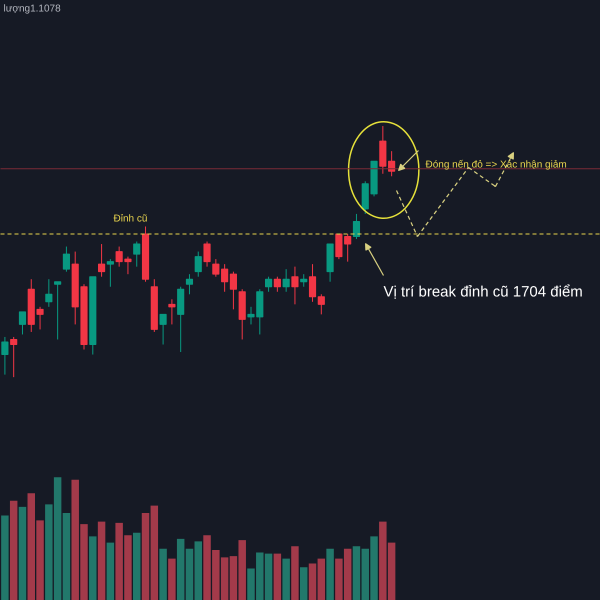 Image resolution: width=600 pixels, height=600 pixels. Describe the element at coordinates (483, 292) in the screenshot. I see `annotation: Vị trí break đỉnh cũ 1704 điểm` at that location.